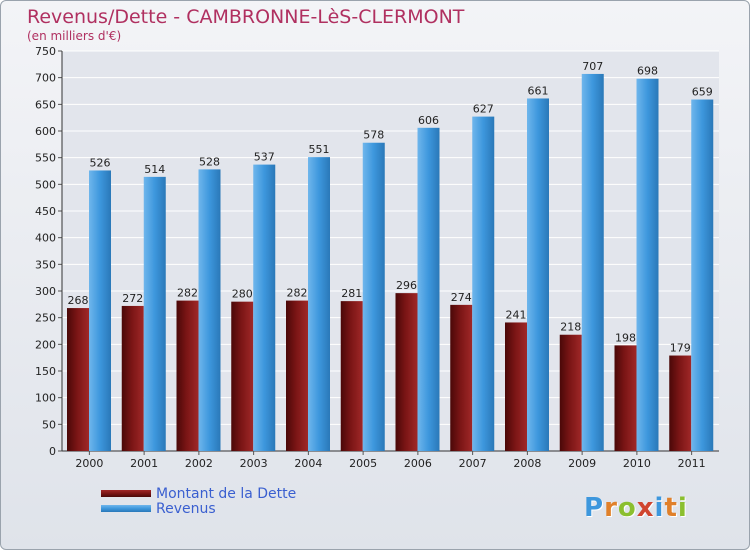 The width and height of the screenshot is (750, 550). I want to click on revenue-bar-label: 537, so click(264, 157).